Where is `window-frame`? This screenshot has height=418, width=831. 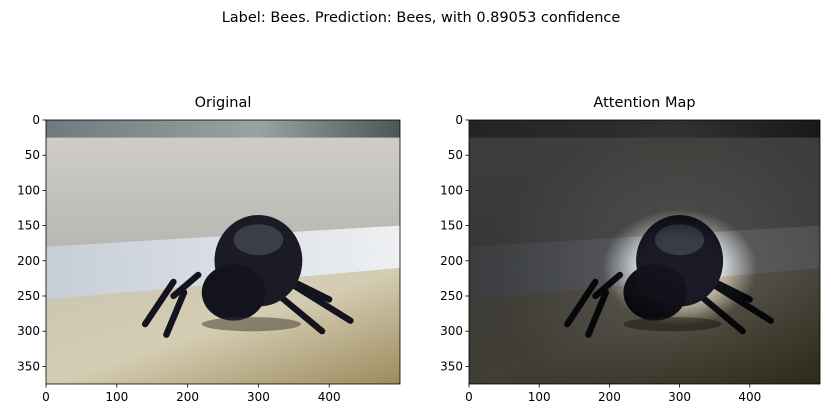 window-frame is located at coordinates (223, 129).